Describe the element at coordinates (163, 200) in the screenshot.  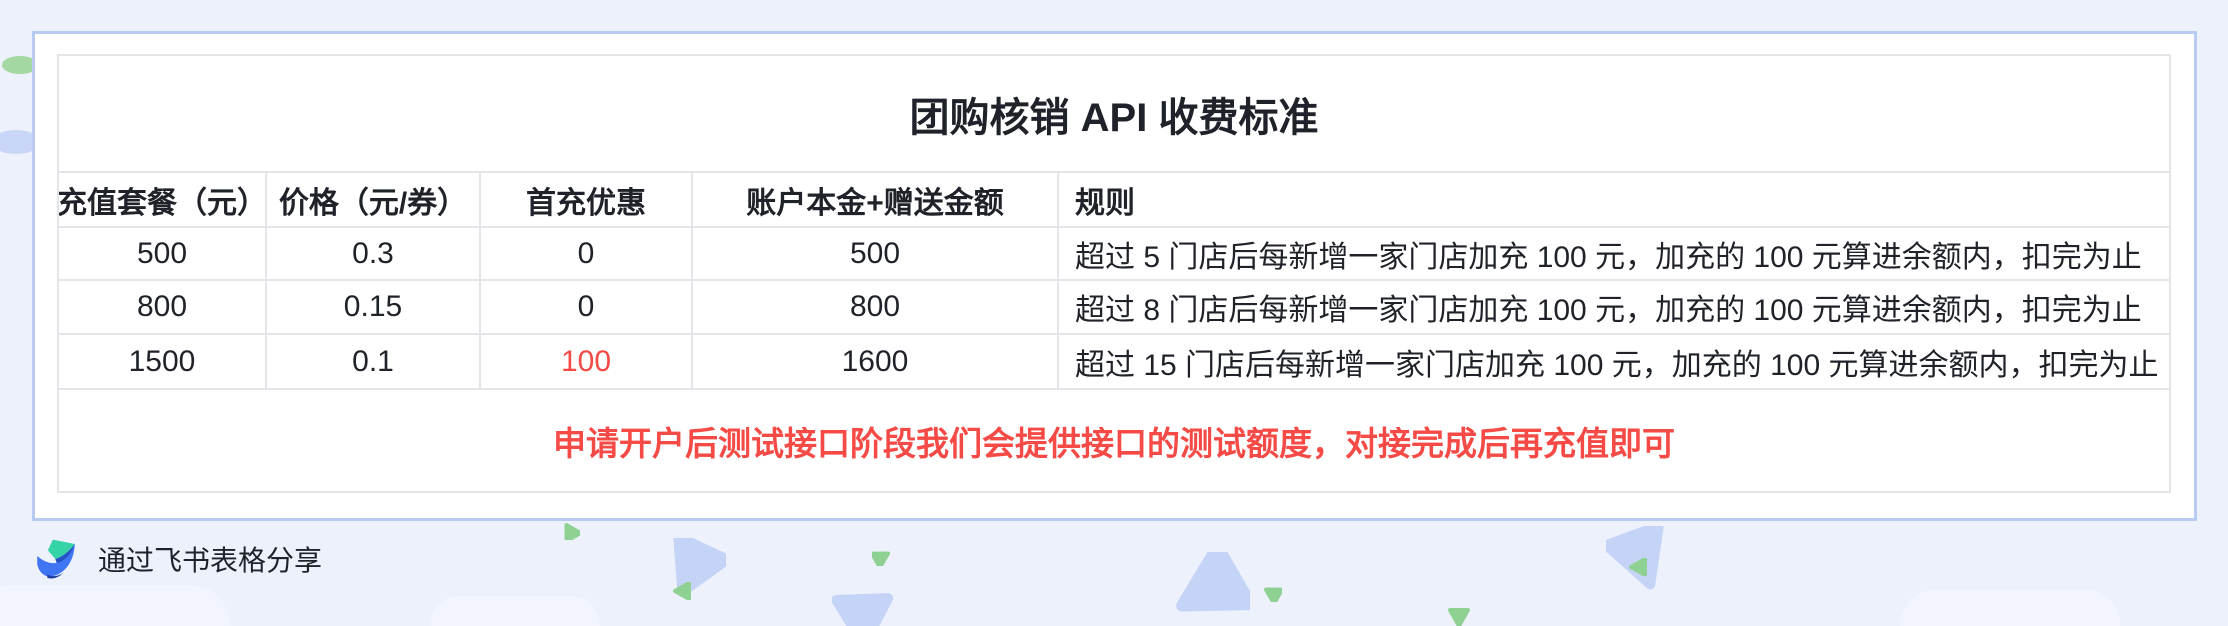
I see `column-header-package: 充值套餐（元）` at that location.